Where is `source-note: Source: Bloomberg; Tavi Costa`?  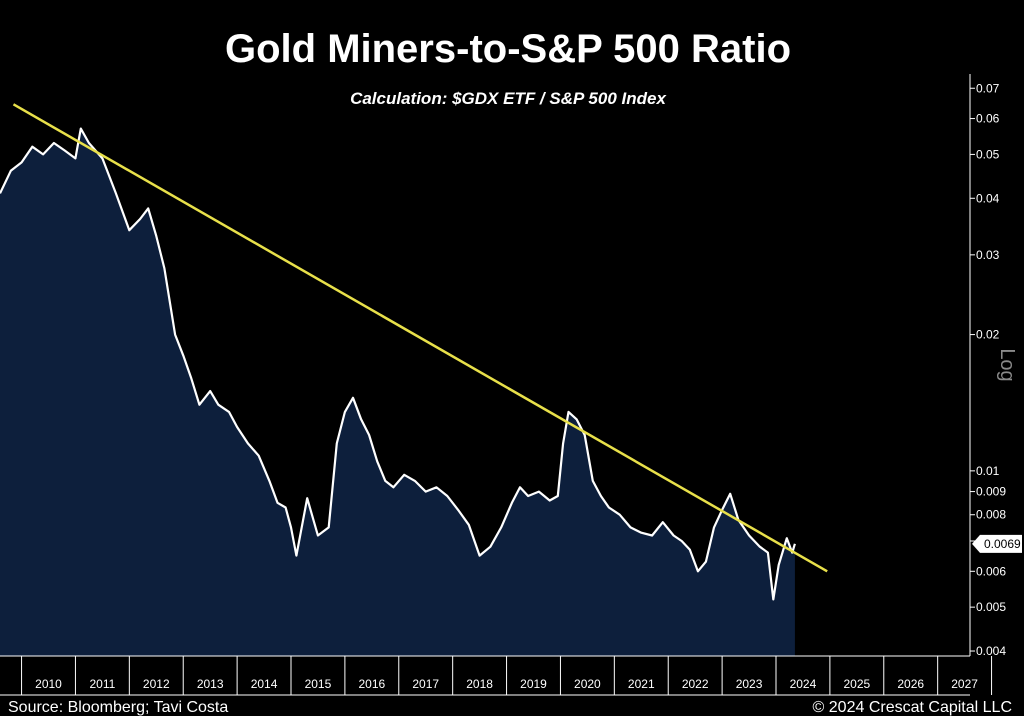
source-note: Source: Bloomberg; Tavi Costa is located at coordinates (118, 707).